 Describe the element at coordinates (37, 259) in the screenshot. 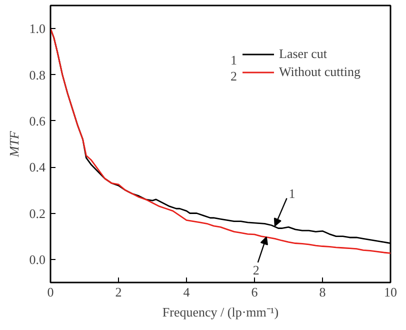

I see `y-tick-label: 0.0` at that location.